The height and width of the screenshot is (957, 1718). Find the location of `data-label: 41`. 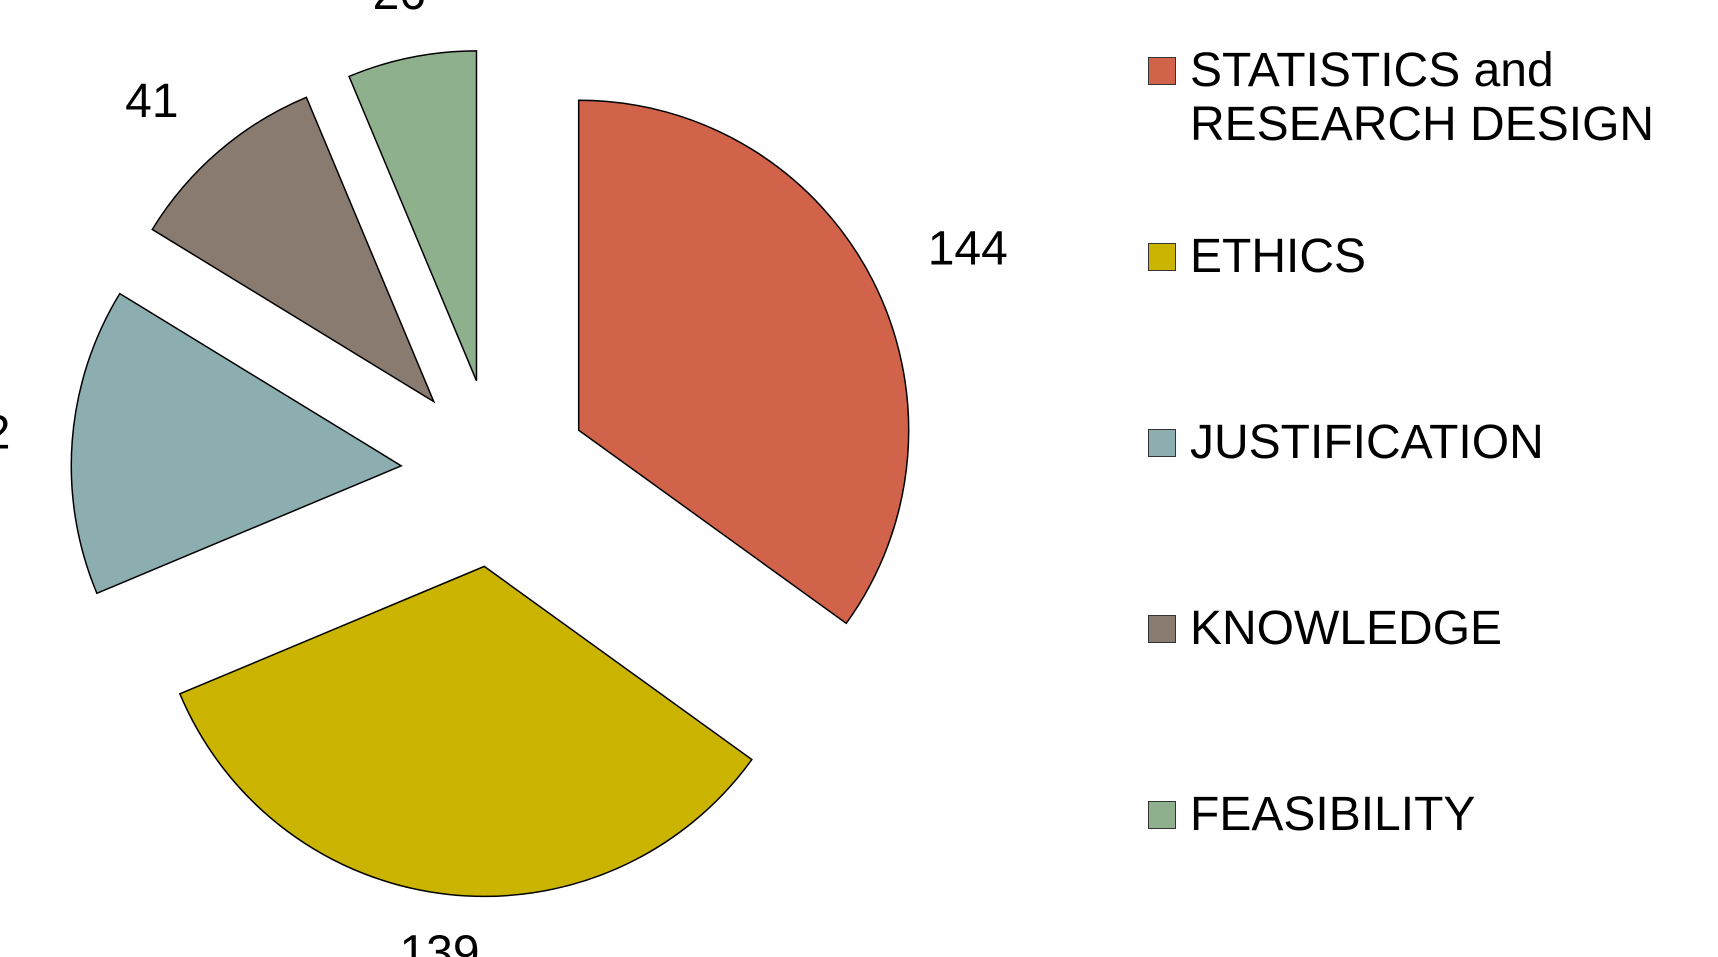

data-label: 41 is located at coordinates (151, 101).